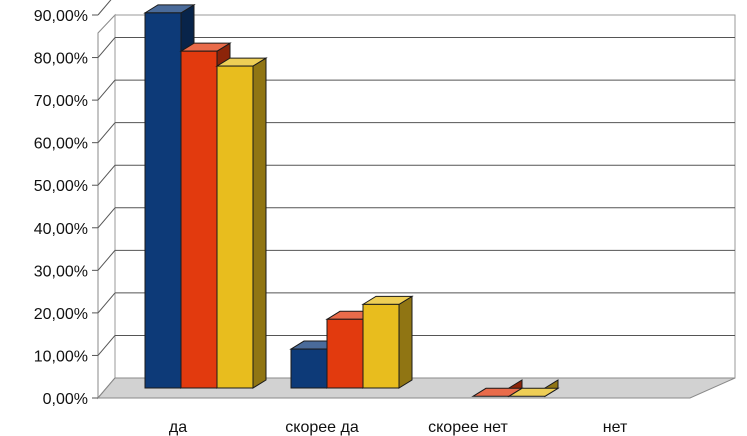 This screenshot has height=436, width=747. I want to click on x-category-label: да, so click(178, 427).